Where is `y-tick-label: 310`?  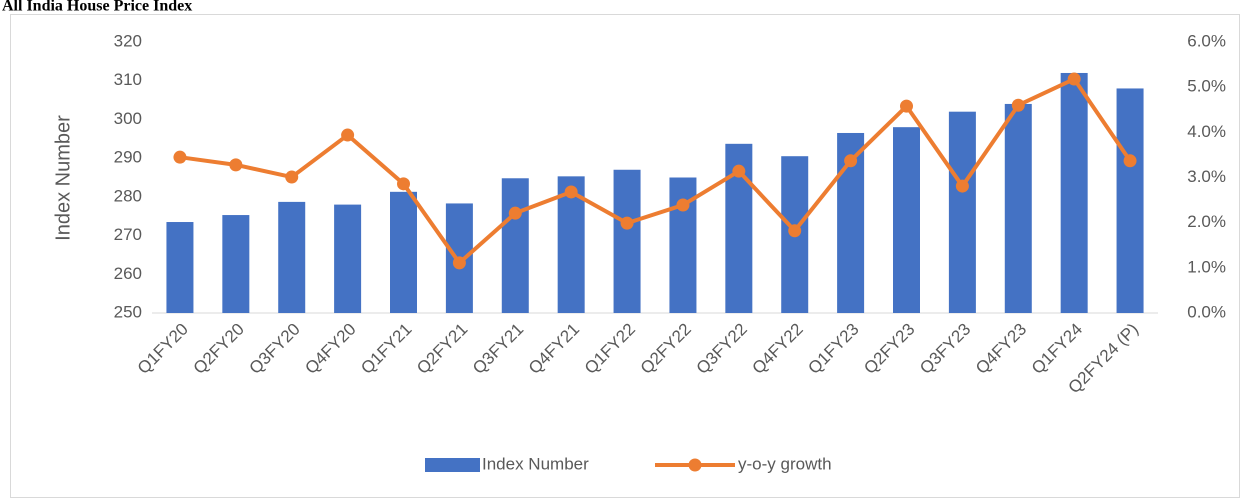 y-tick-label: 310 is located at coordinates (128, 79).